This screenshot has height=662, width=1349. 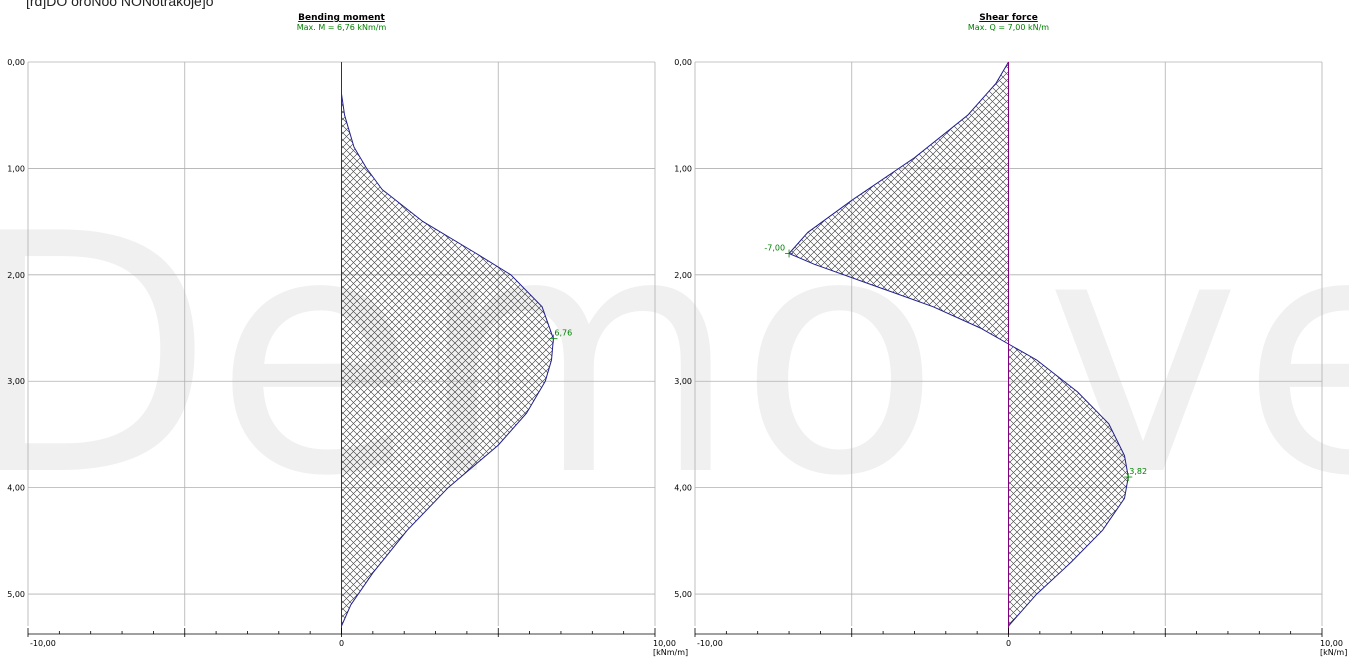 What do you see at coordinates (120, 4) in the screenshot?
I see `header-text: [rd]DO oroNoo NONotrakoje]o` at bounding box center [120, 4].